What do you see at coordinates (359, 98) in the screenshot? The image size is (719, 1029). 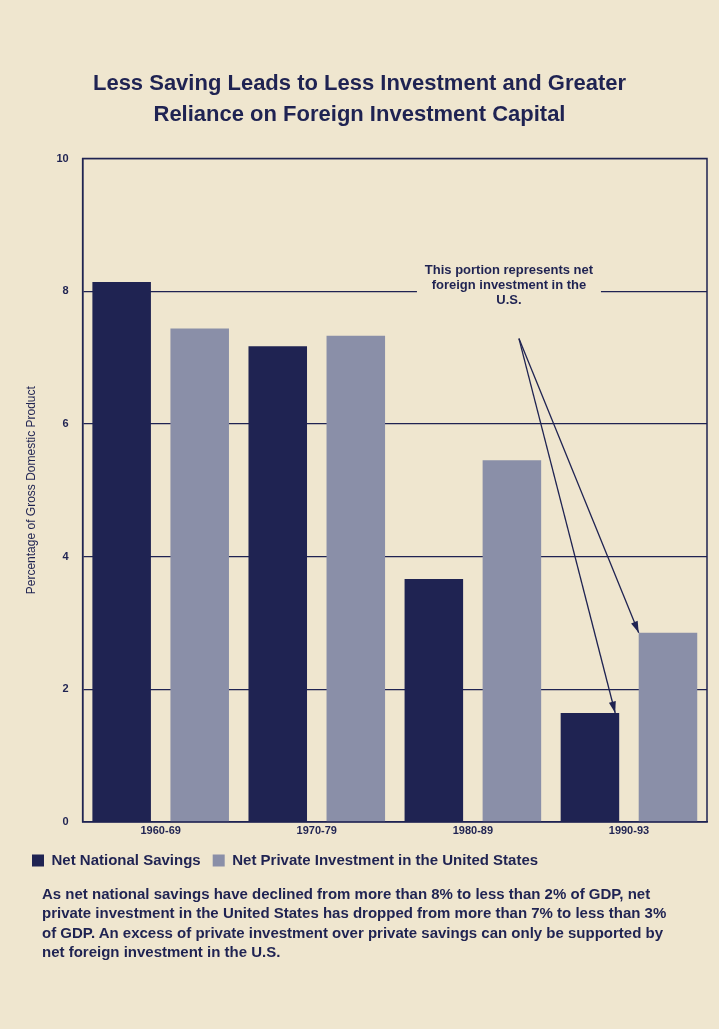 I see `chart-title: Less Saving Leads to Less Investment and Greater Reliance on Foreign Investment Capital` at bounding box center [359, 98].